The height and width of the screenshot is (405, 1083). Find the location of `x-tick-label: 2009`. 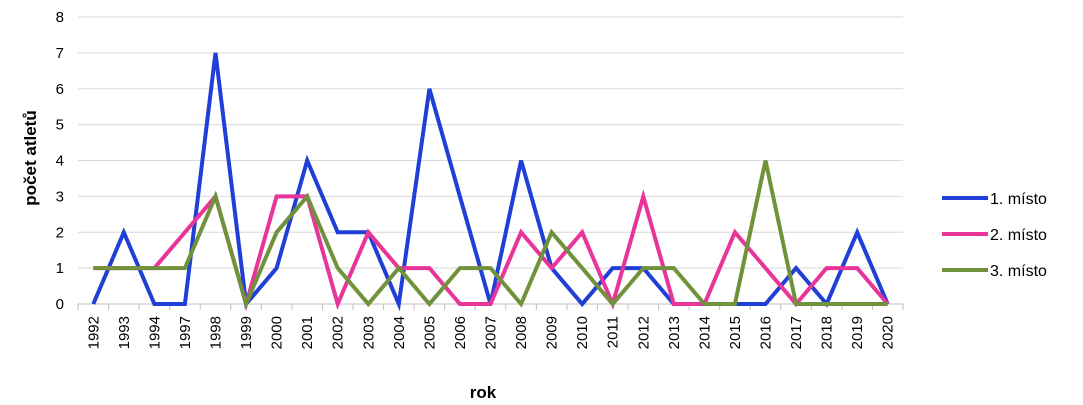

x-tick-label: 2009 is located at coordinates (552, 332).